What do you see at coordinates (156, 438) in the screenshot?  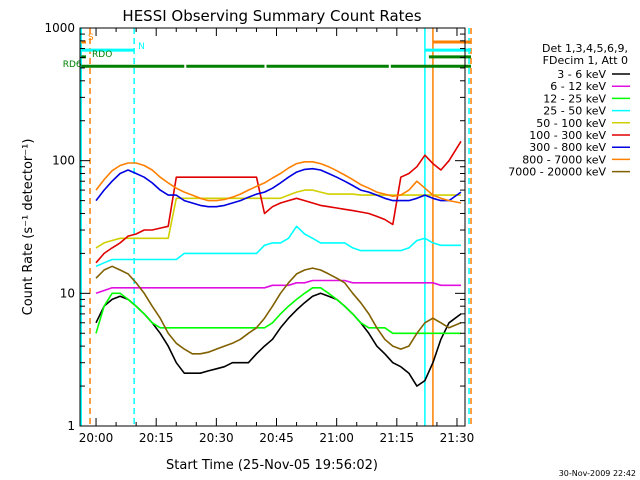 I see `x-tick-label-2015: 20:15` at bounding box center [156, 438].